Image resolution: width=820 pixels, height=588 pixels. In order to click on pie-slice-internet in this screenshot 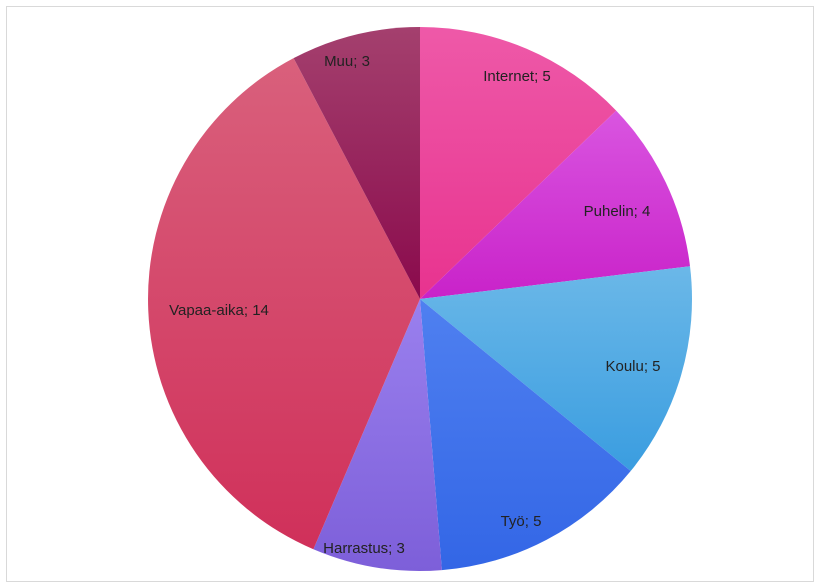, I will do `click(518, 162)`.